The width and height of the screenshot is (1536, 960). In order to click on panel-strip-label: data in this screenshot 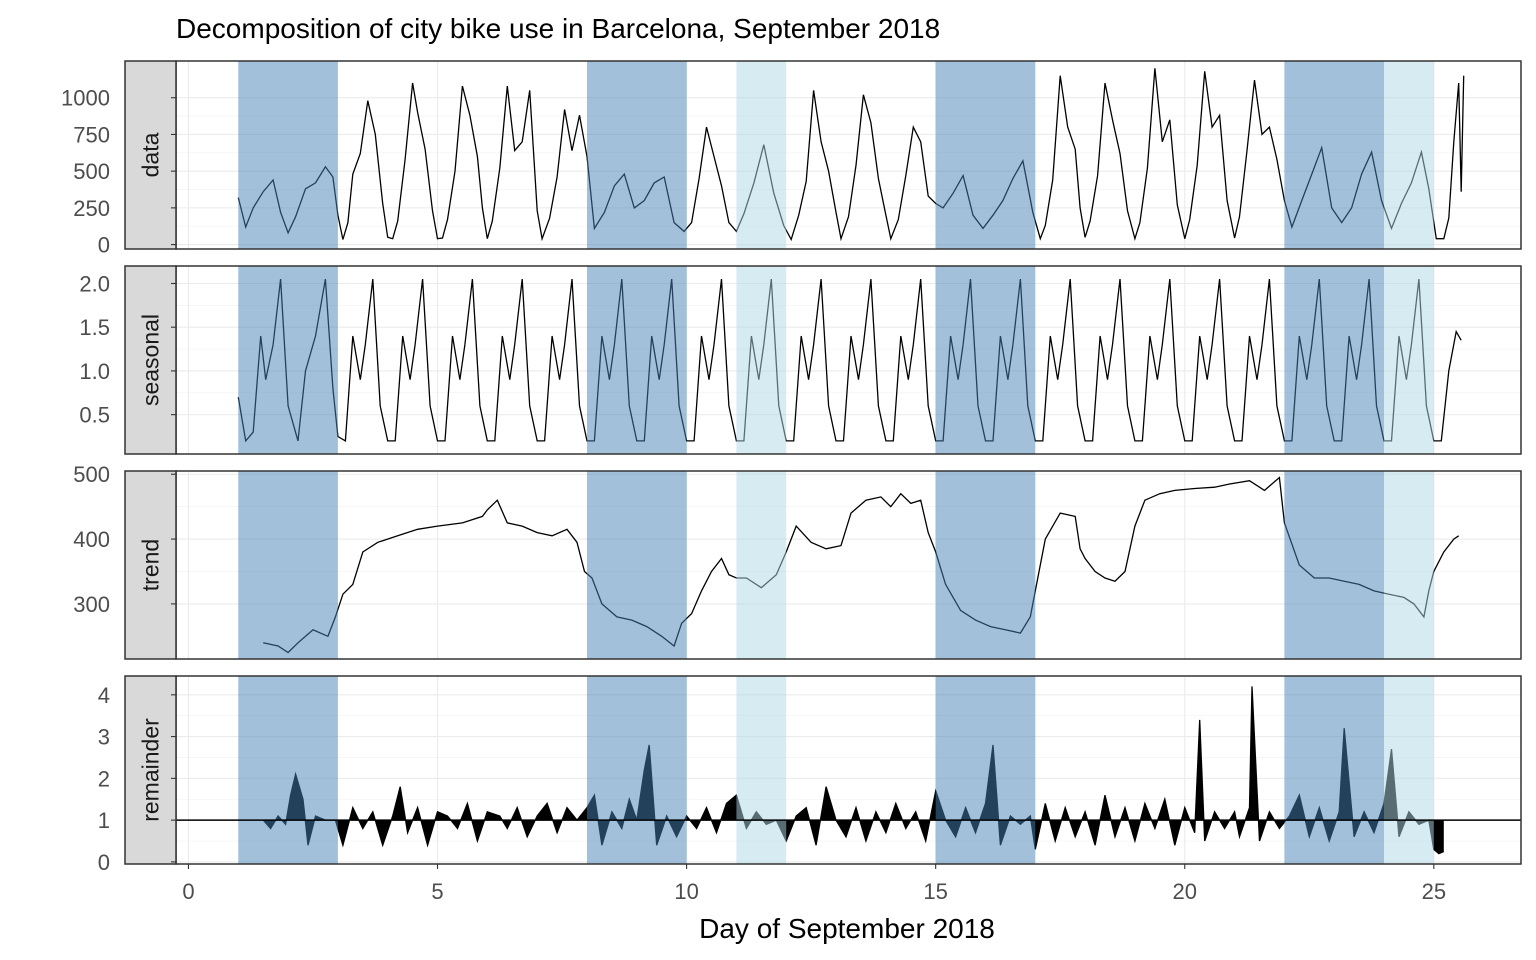, I will do `click(151, 154)`.